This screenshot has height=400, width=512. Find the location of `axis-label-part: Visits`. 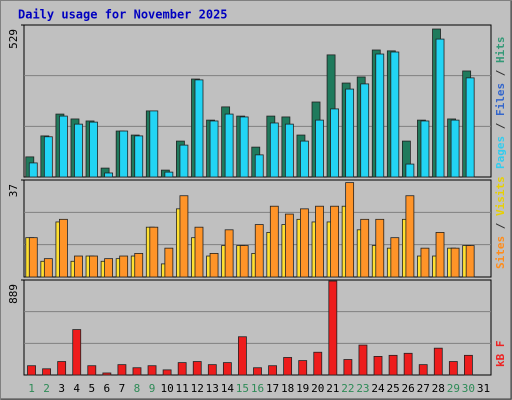

axis-label-part: Visits is located at coordinates (500, 196).